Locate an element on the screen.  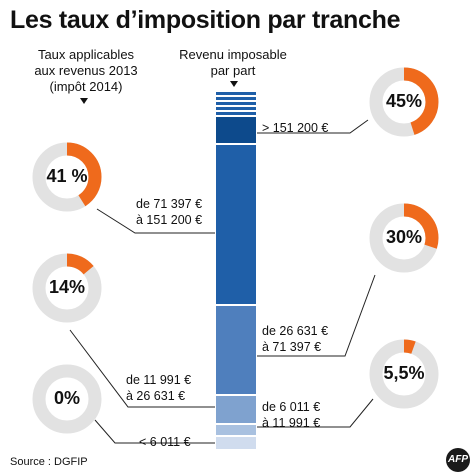
rates-header-line-2: aux revenus 2013 is located at coordinates (86, 70).